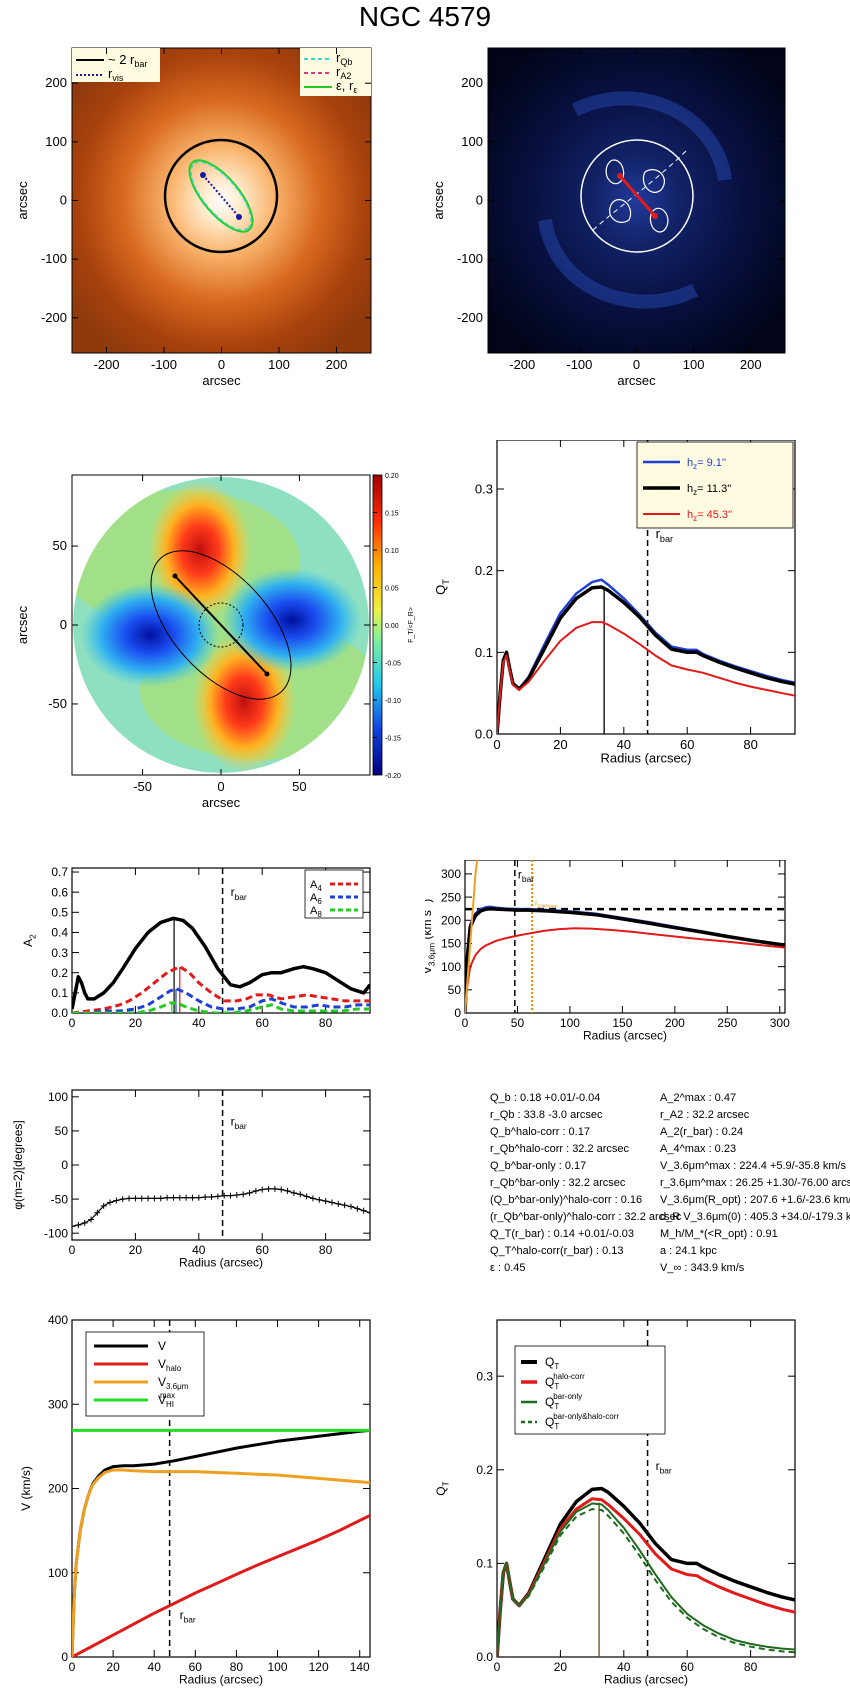 This screenshot has width=850, height=1700. What do you see at coordinates (392, 551) in the screenshot?
I see `colorbar-tick-label: 0.10` at bounding box center [392, 551].